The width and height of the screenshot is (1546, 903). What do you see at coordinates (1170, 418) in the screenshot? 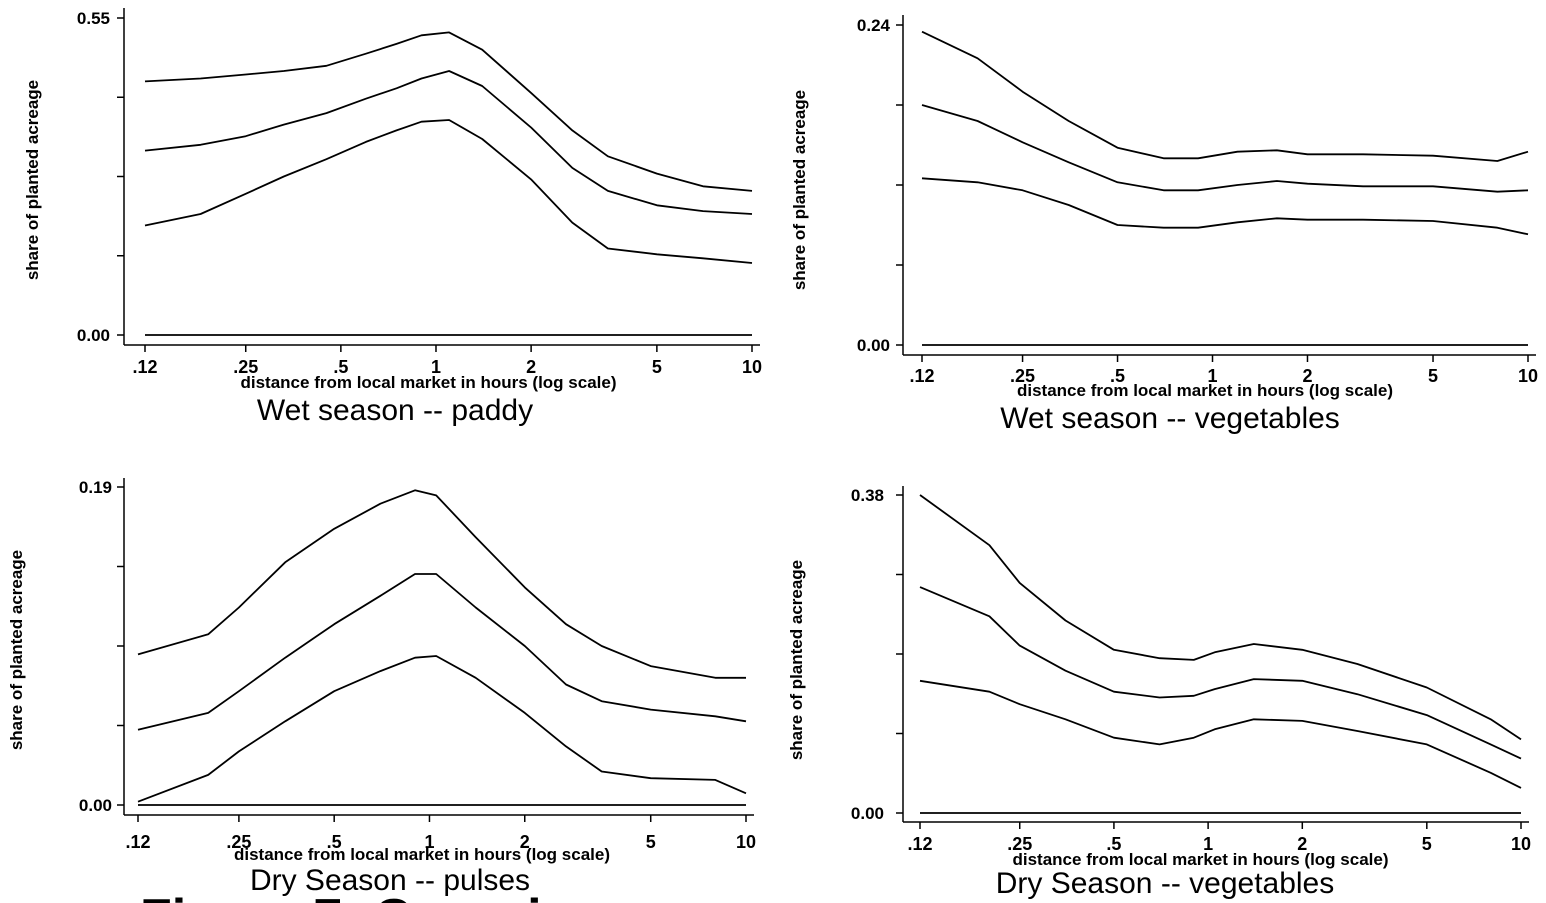
I see `panel-title: Wet season -- vegetables` at bounding box center [1170, 418].